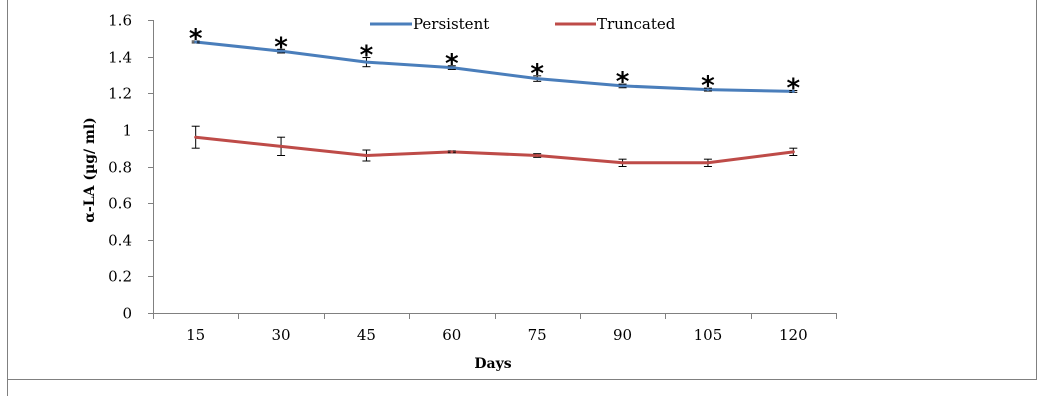  I want to click on x-tick-label: 45, so click(366, 335).